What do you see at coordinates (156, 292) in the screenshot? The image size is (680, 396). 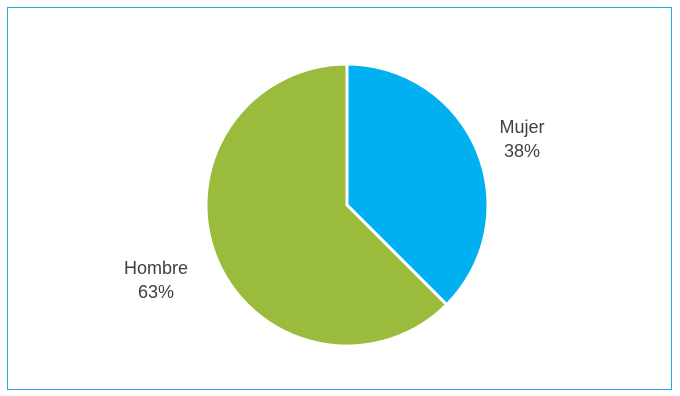 I see `slice-label-hombre-percent: 63%` at bounding box center [156, 292].